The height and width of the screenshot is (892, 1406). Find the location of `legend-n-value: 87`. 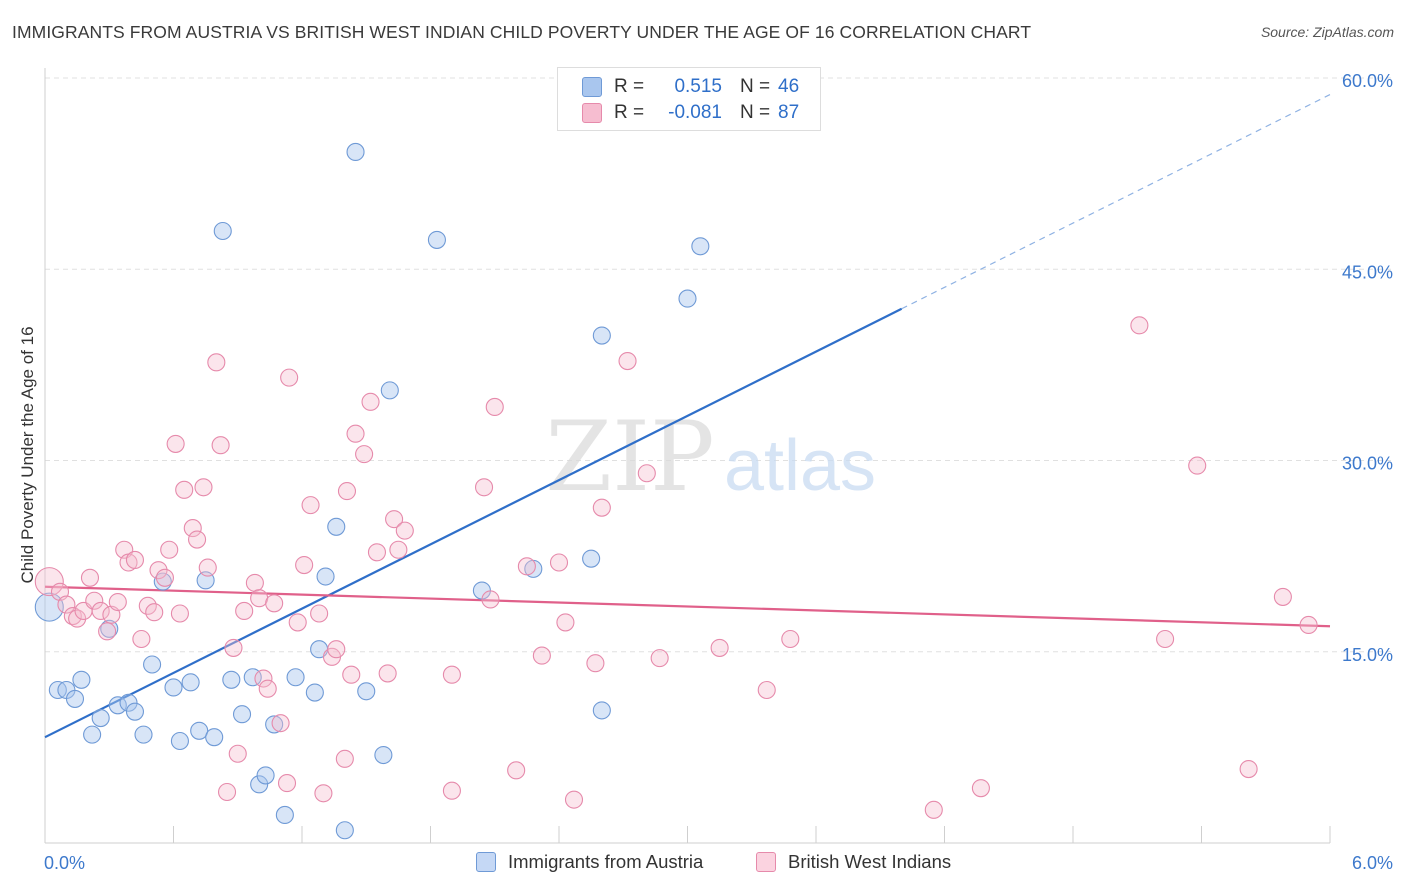

legend-n-value: 87 is located at coordinates (789, 112).